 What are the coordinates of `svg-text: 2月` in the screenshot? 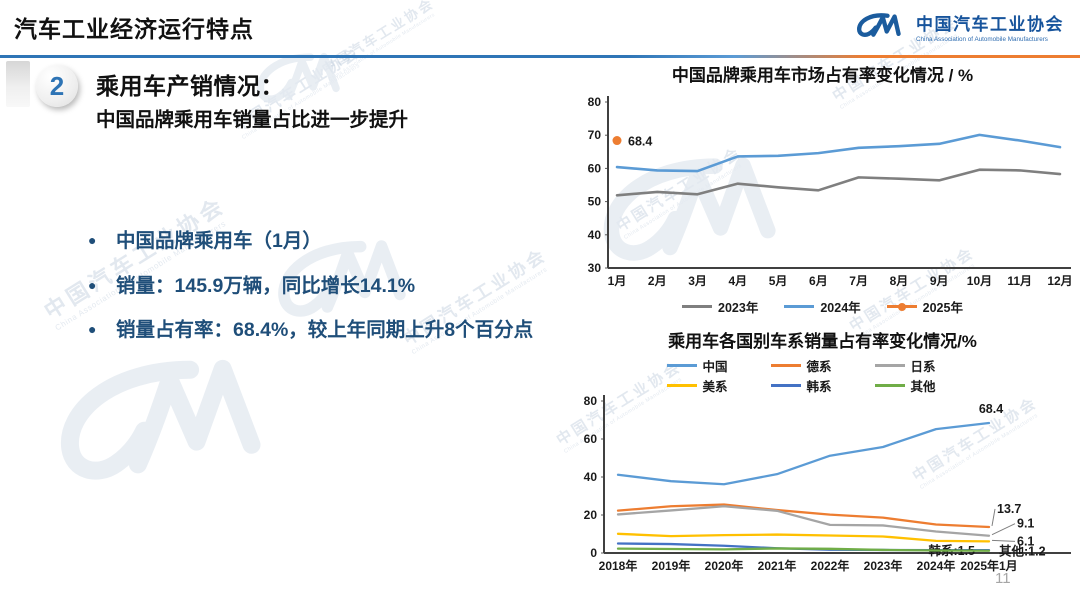 It's located at (657, 281).